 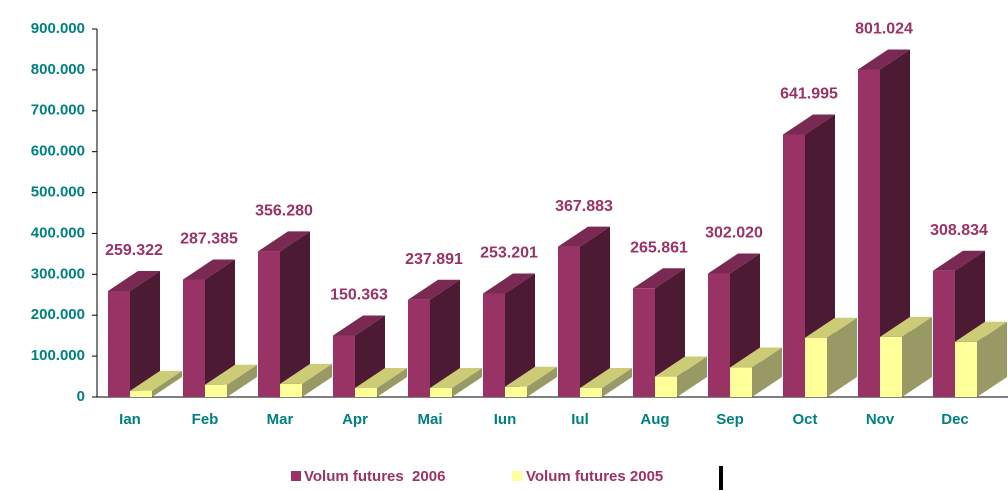 What do you see at coordinates (134, 250) in the screenshot?
I see `value-label: 259.322` at bounding box center [134, 250].